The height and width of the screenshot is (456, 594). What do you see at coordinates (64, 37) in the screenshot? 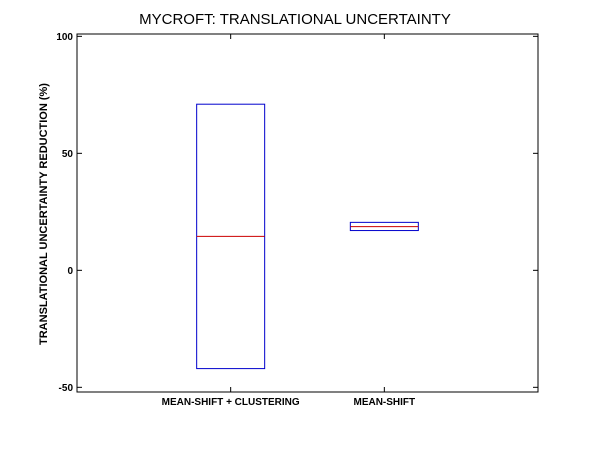
I see `y-tick-label-3: 100` at bounding box center [64, 37].